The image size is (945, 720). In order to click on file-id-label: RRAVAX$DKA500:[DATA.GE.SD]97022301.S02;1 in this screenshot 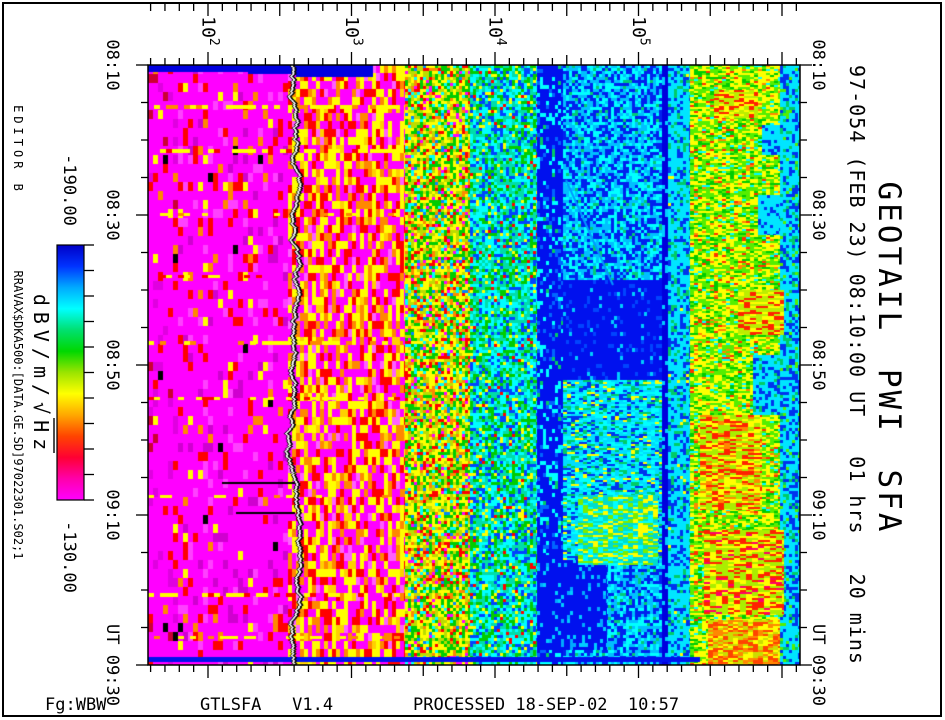, I will do `click(18, 415)`.